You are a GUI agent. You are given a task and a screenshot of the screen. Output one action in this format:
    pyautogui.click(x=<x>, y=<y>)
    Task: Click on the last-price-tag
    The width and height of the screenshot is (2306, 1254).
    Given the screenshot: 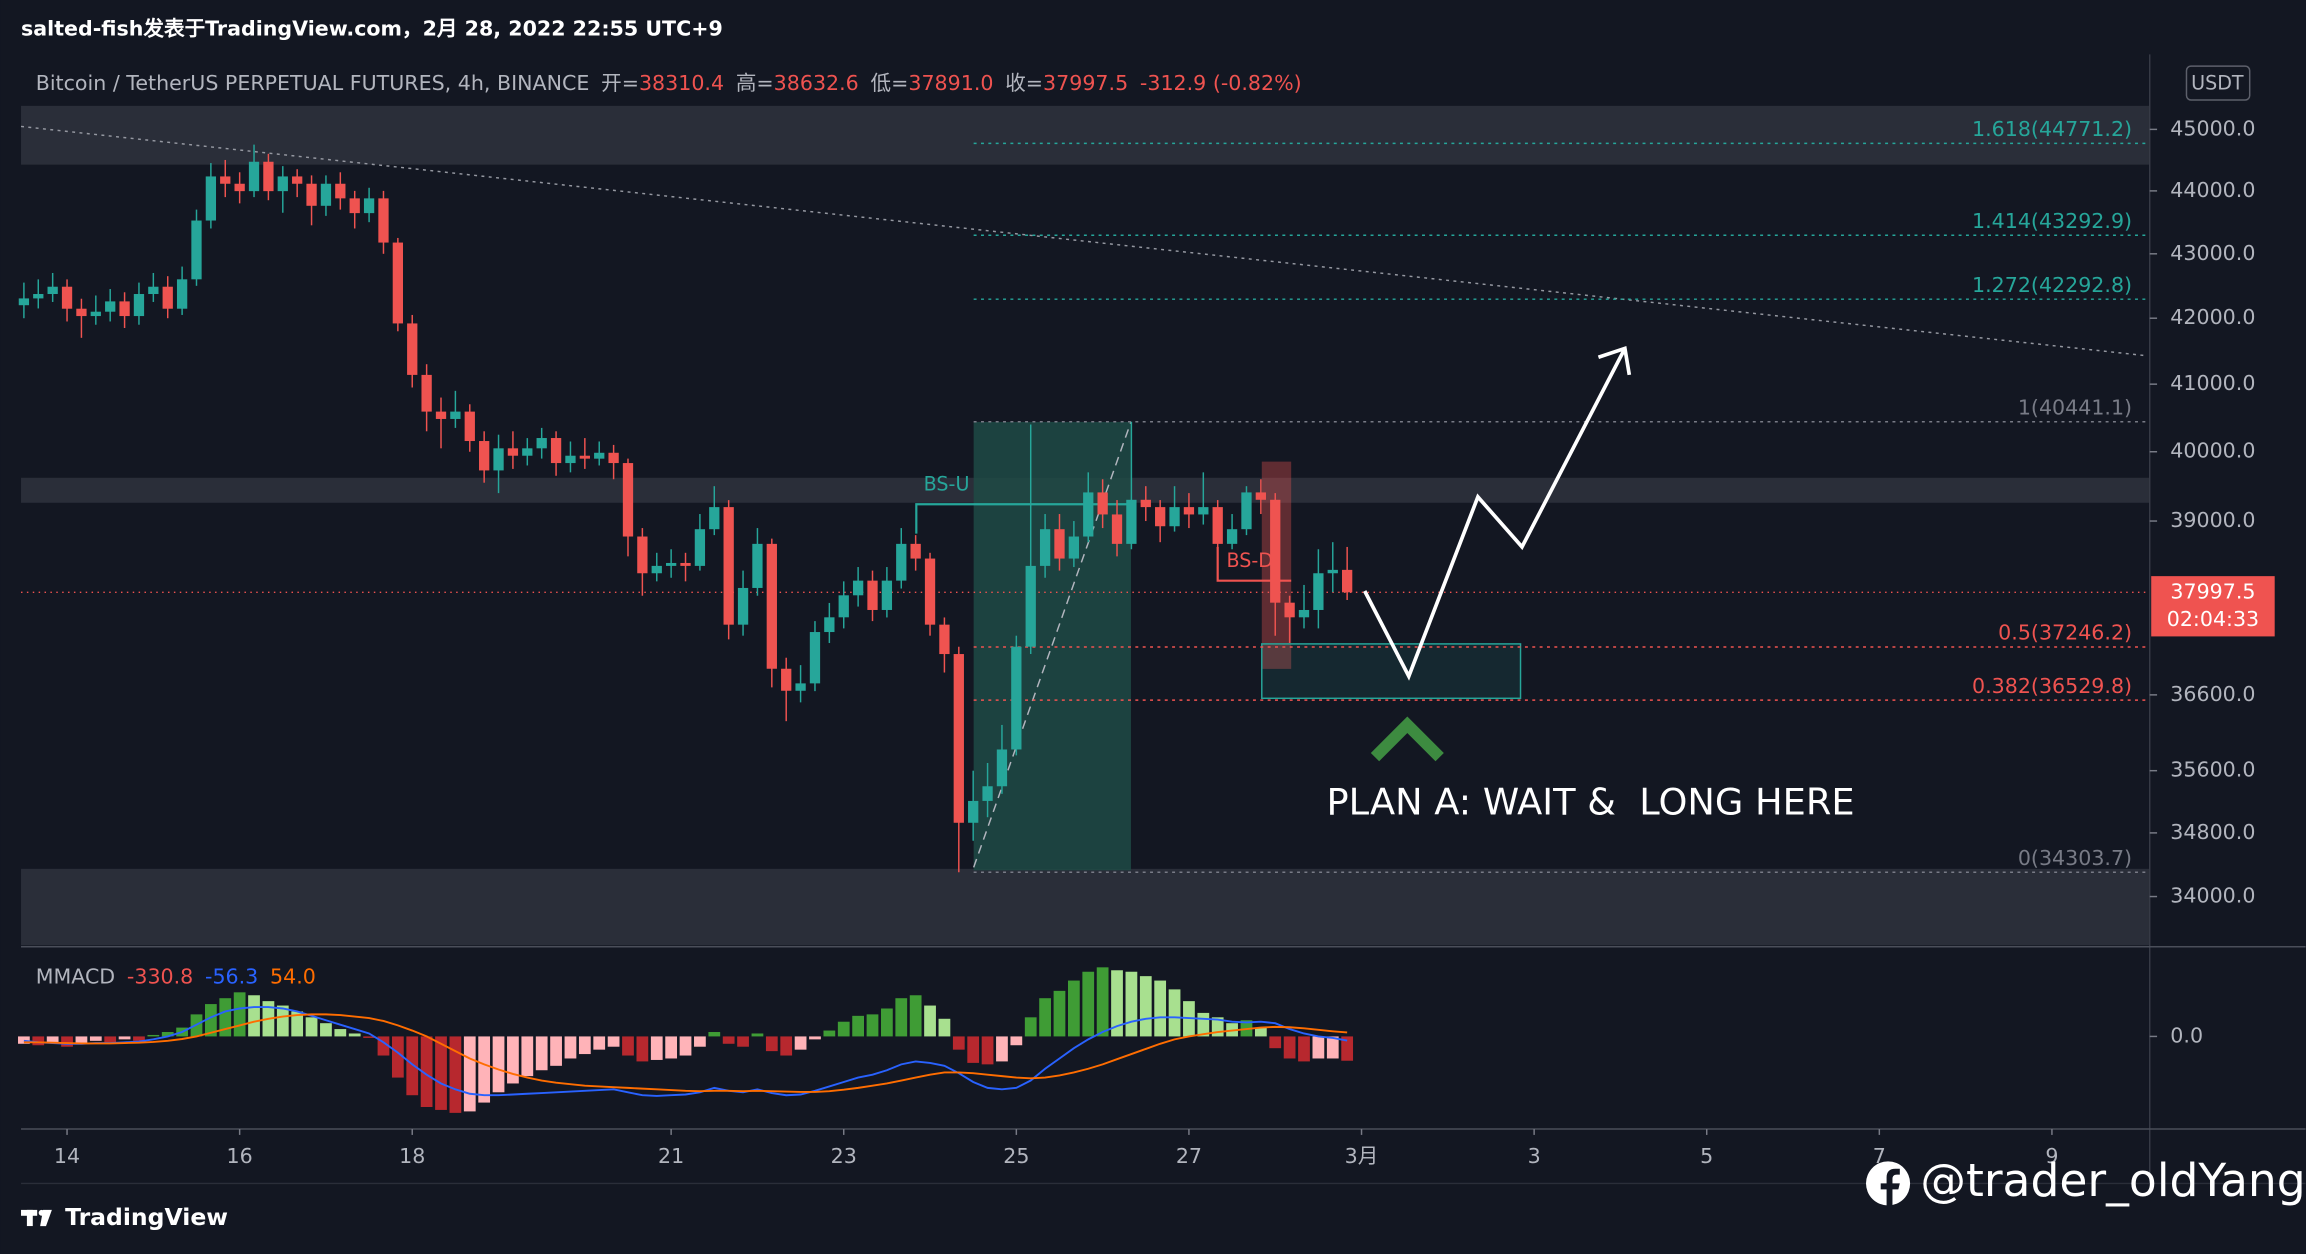 What is the action you would take?
    pyautogui.click(x=2213, y=606)
    